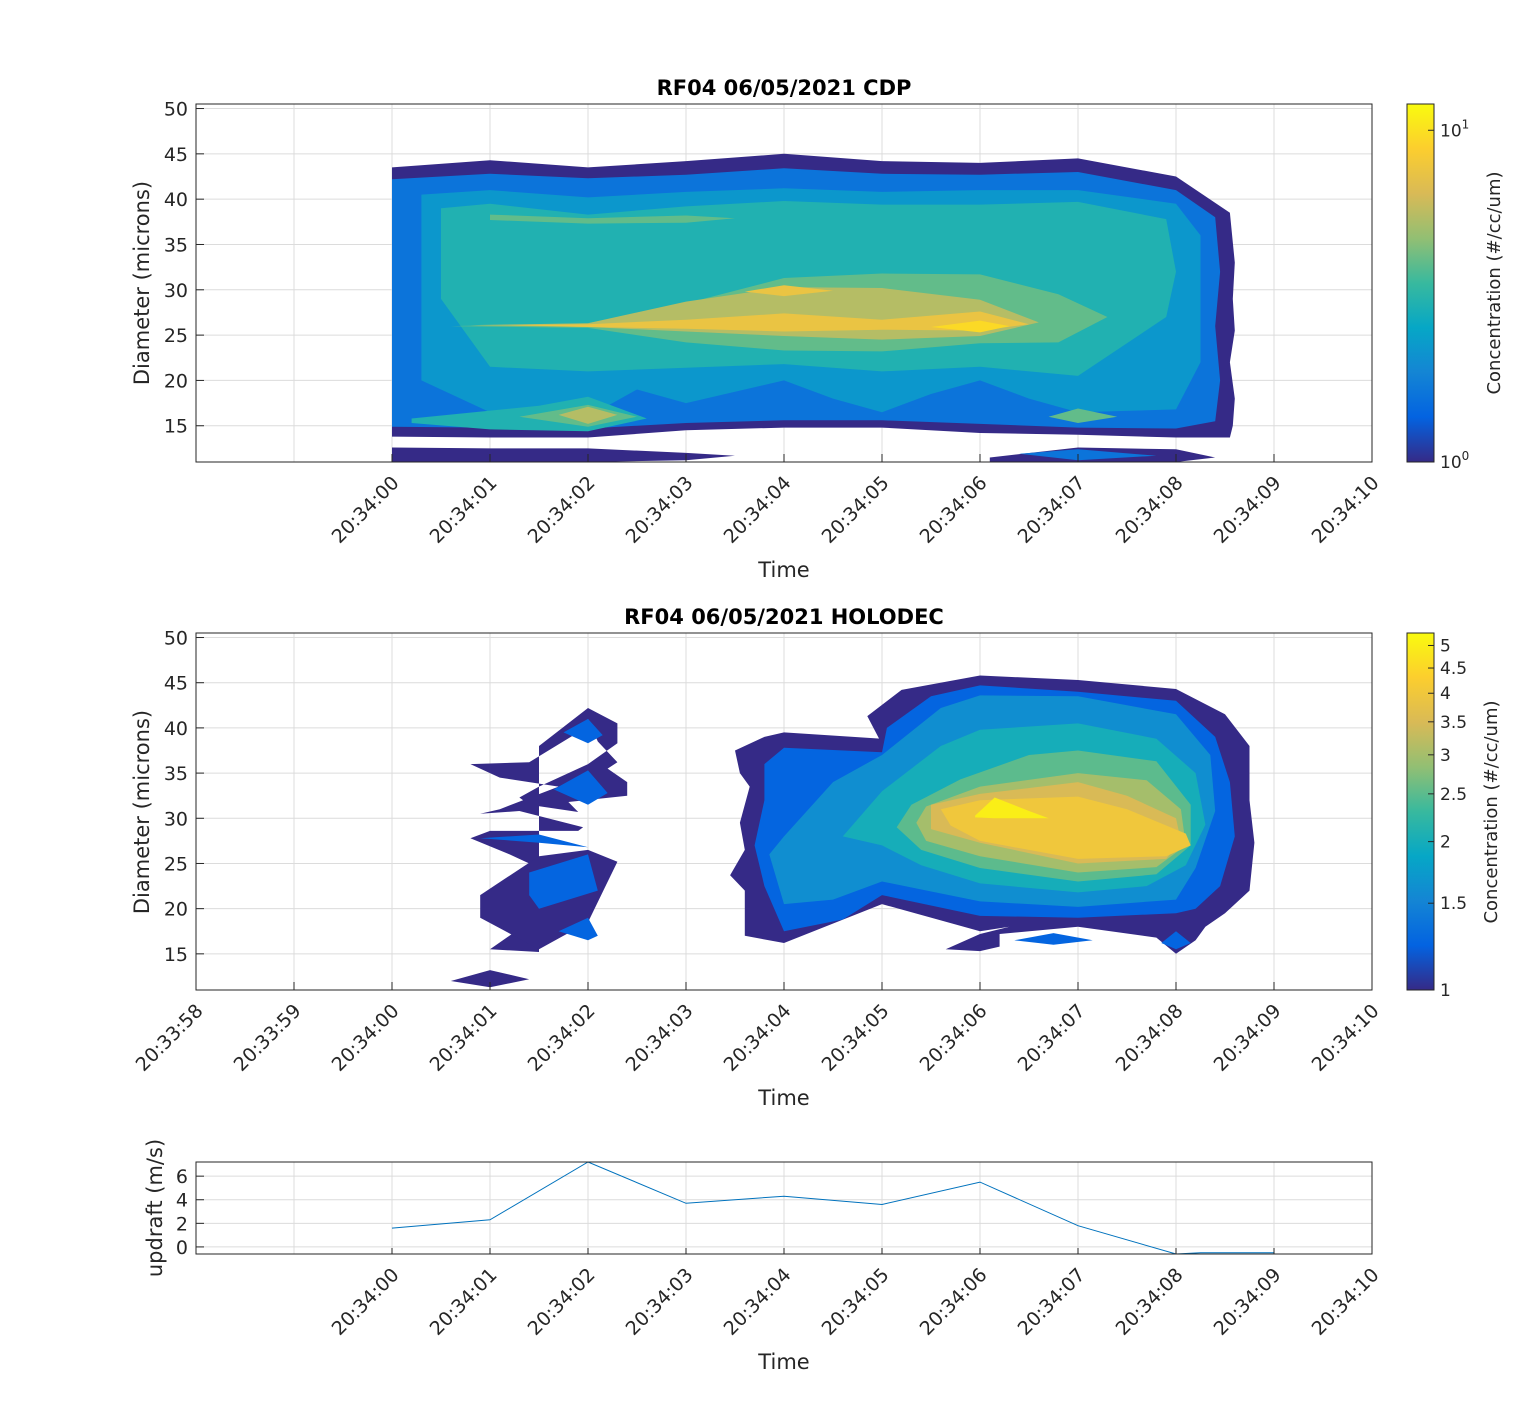  What do you see at coordinates (783, 1362) in the screenshot?
I see `updraft-x-axis-label: Time` at bounding box center [783, 1362].